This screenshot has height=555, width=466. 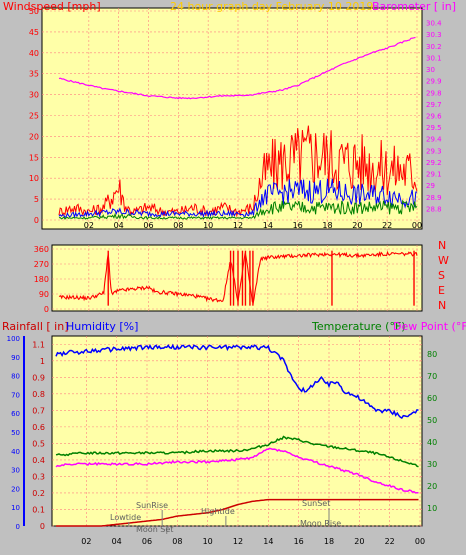 What do you see at coordinates (298, 225) in the screenshot?
I see `wind-x-tick-label: 16` at bounding box center [298, 225].